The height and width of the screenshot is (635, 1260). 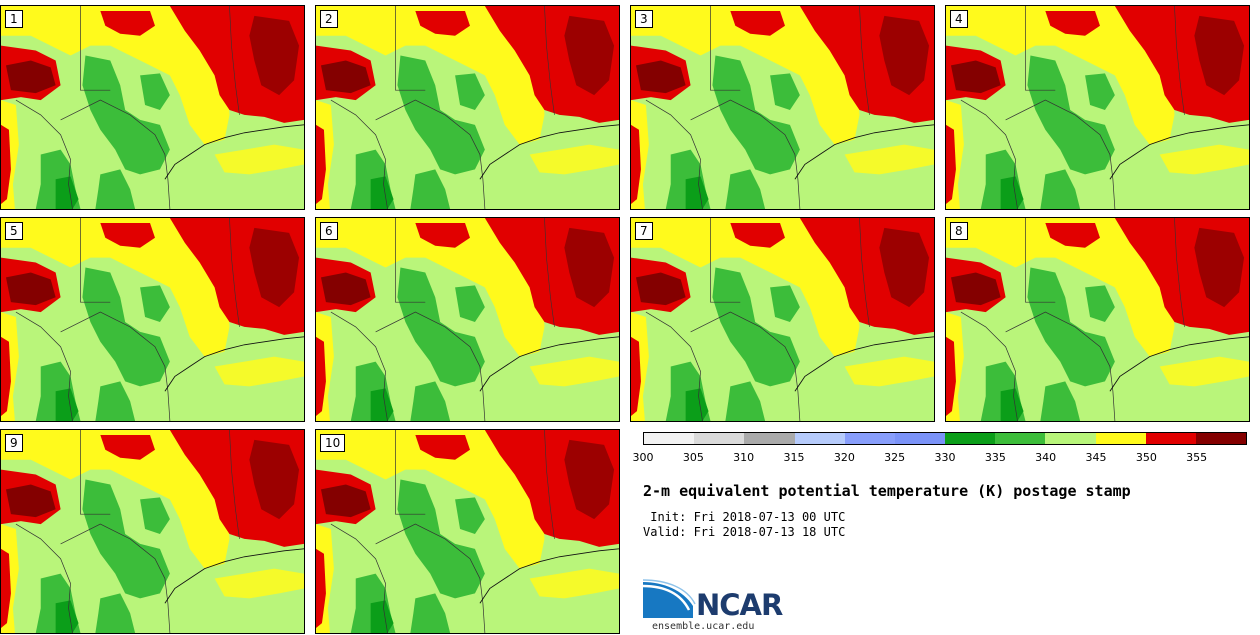 What do you see at coordinates (744, 532) in the screenshot?
I see `valid-time: Valid: Fri 2018-07-13 18 UTC` at bounding box center [744, 532].